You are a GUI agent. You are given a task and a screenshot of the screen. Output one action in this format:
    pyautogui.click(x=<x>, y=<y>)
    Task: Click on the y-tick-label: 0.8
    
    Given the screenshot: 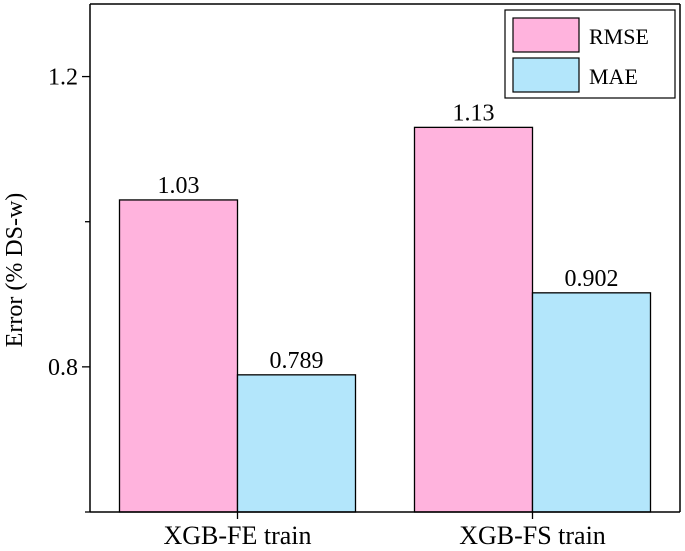 What is the action you would take?
    pyautogui.click(x=63, y=368)
    